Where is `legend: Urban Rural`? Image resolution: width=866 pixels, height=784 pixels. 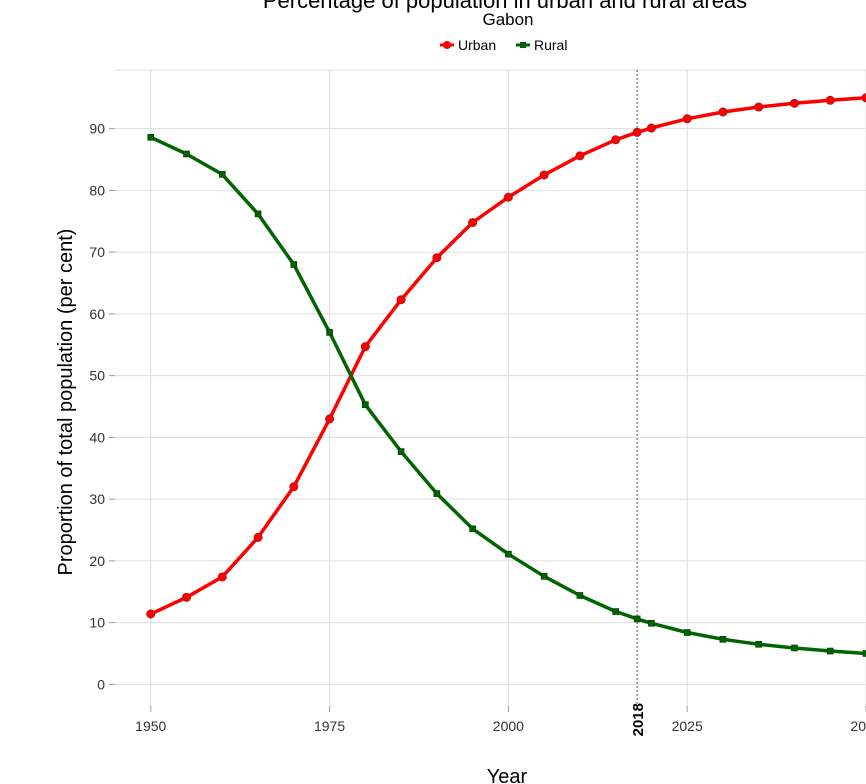
legend: Urban Rural is located at coordinates (503, 45).